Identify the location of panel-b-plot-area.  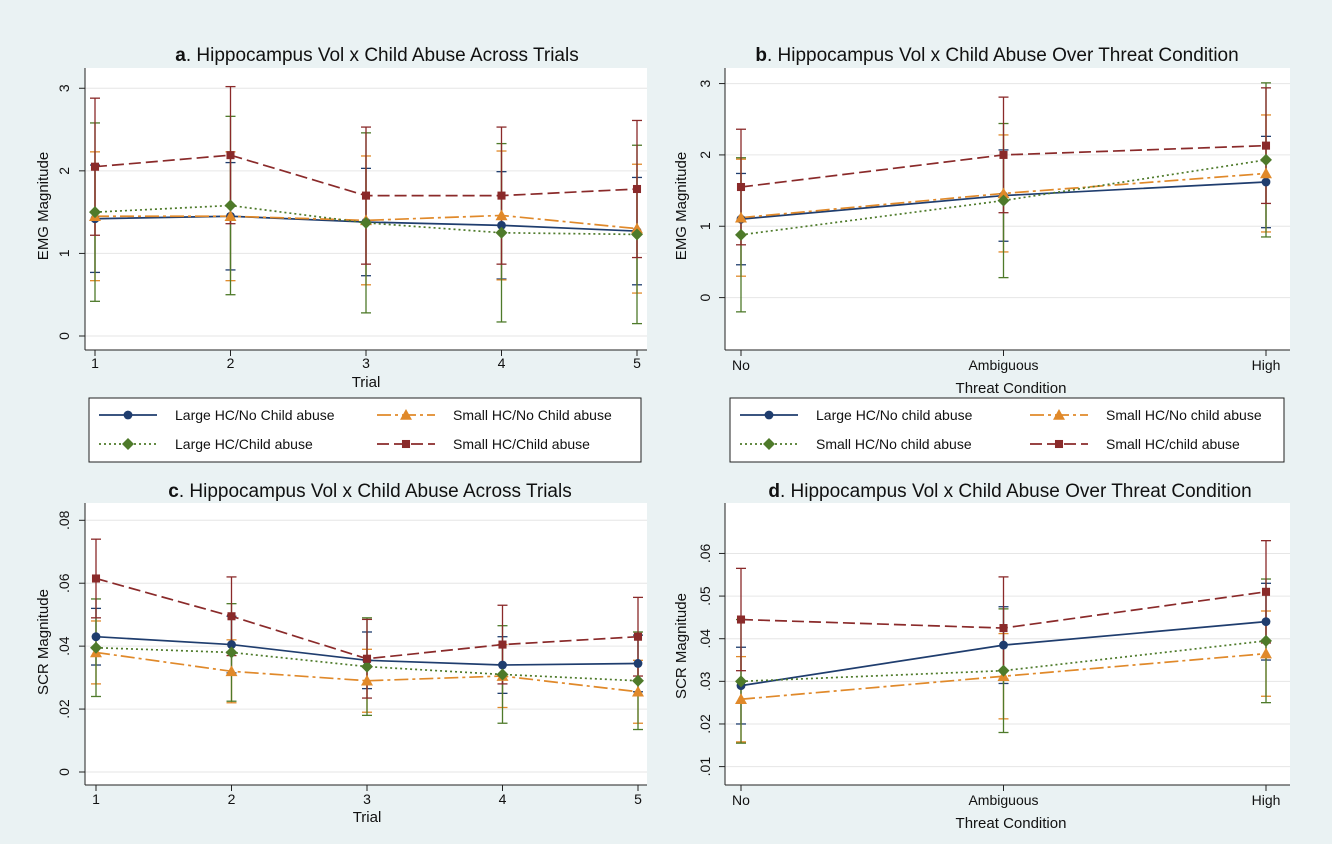
(1007, 209).